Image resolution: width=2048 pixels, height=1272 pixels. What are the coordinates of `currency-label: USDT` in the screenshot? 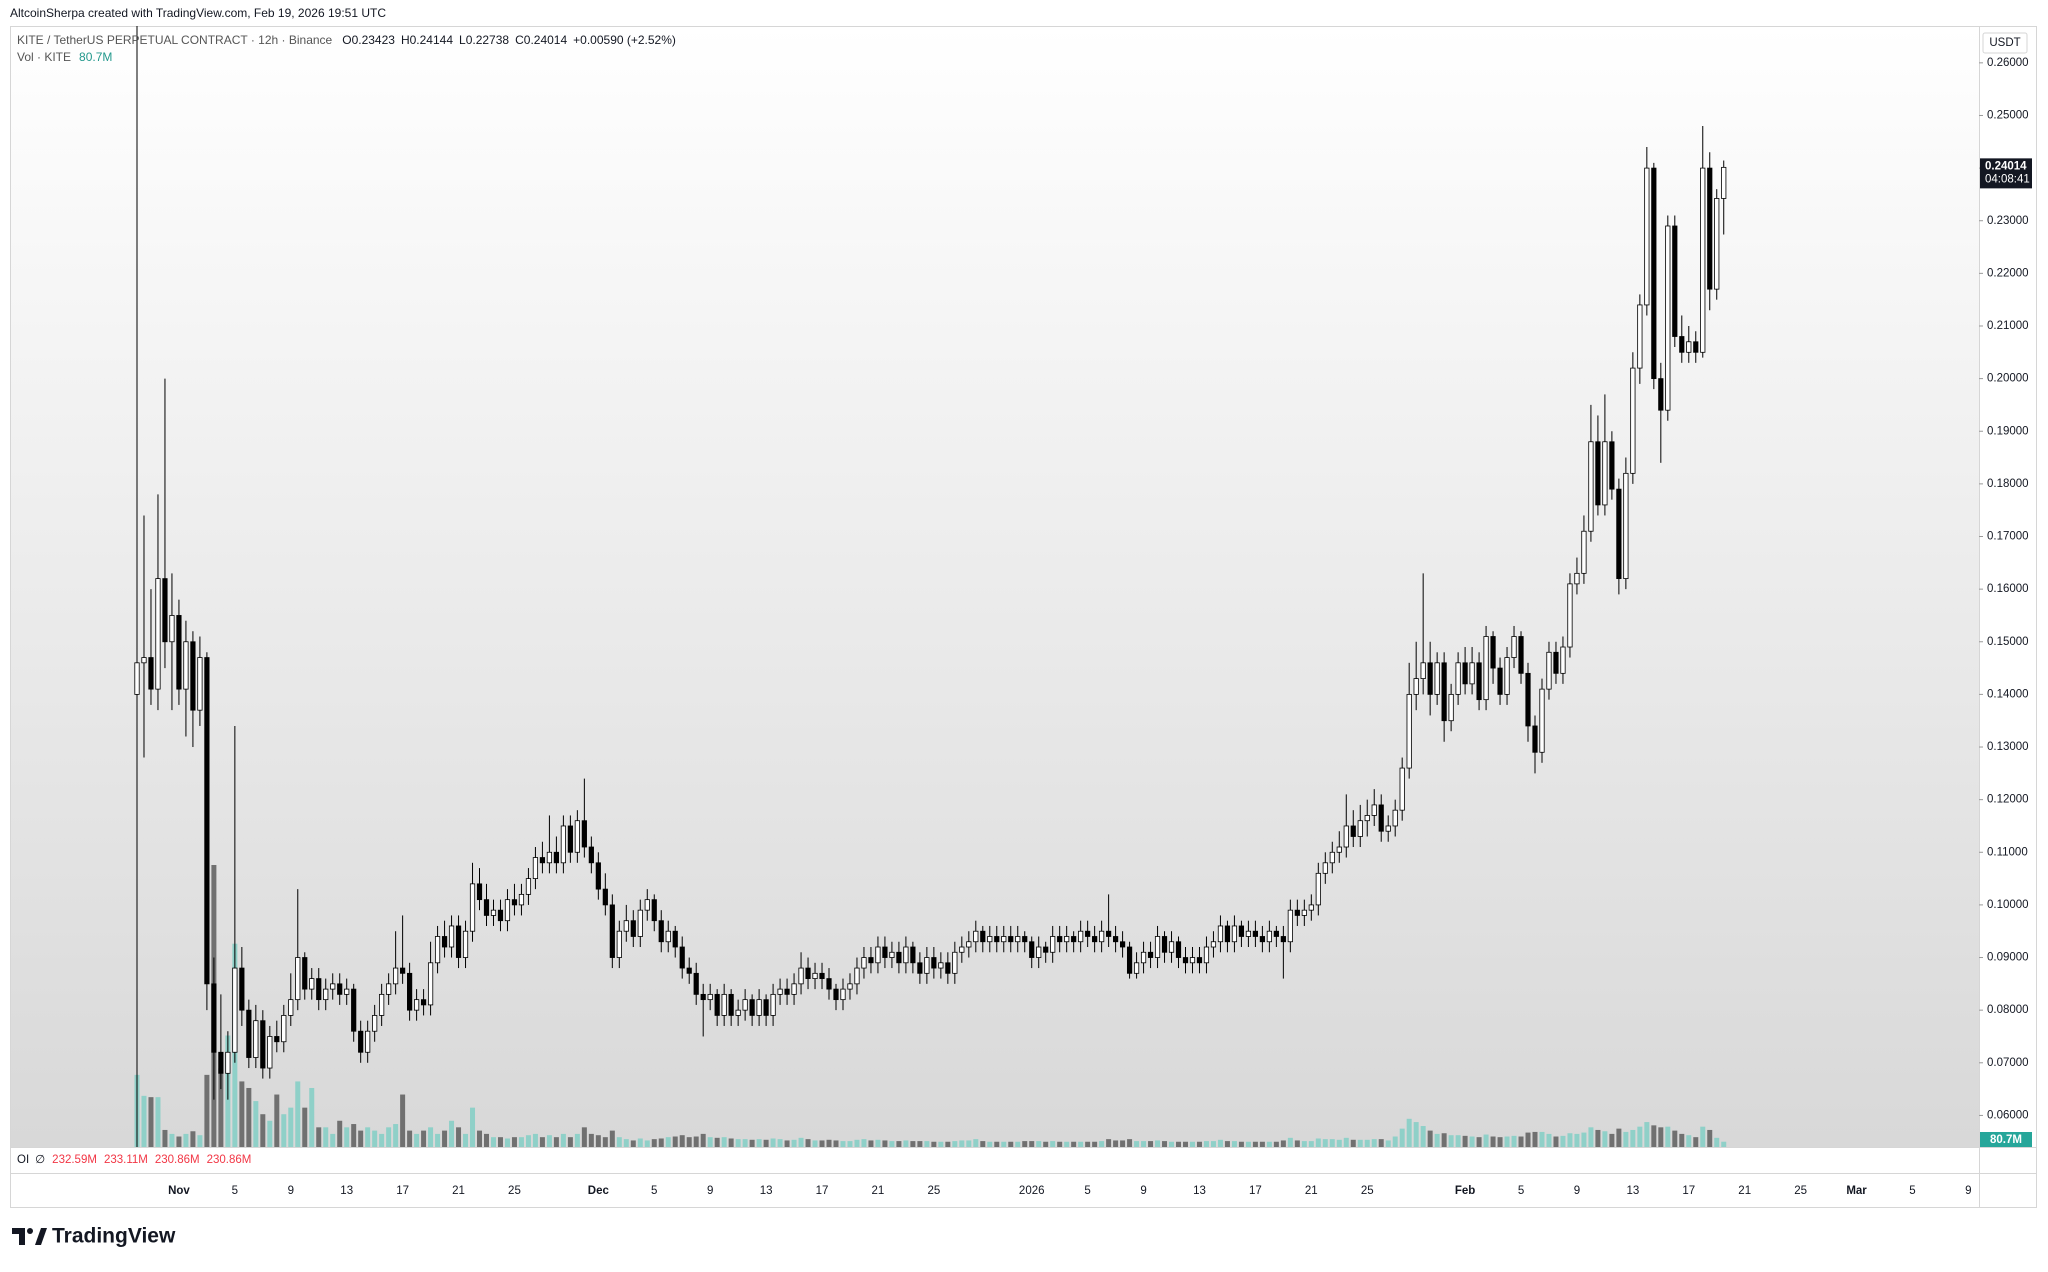 It's located at (2004, 43).